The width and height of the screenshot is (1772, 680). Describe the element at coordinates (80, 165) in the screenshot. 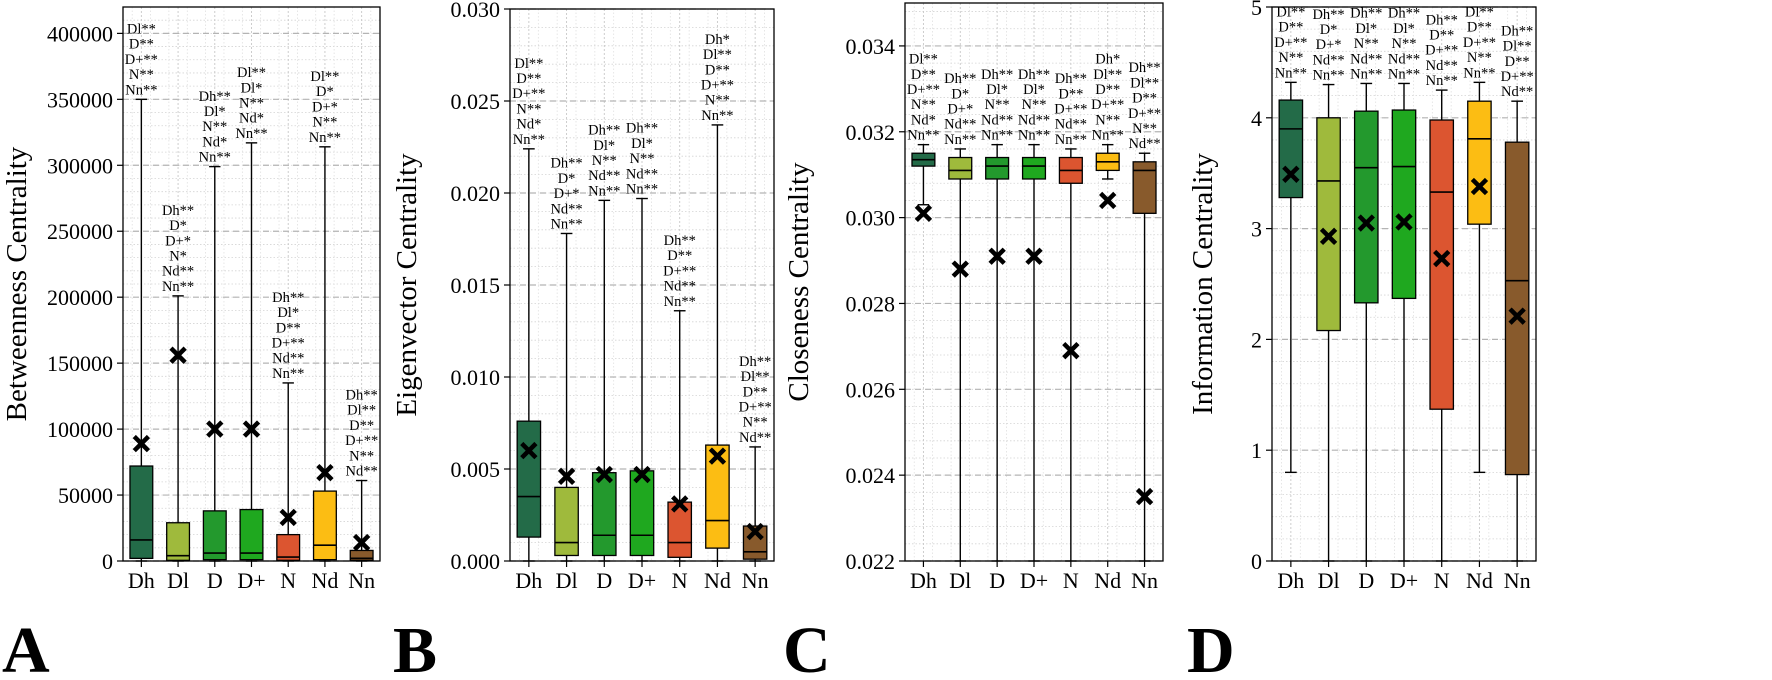

I see `y-tick-label: 300000` at that location.